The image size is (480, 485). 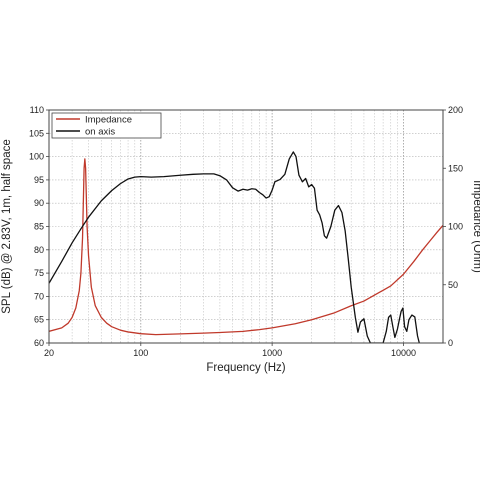 What do you see at coordinates (36, 133) in the screenshot?
I see `y-left-tick-label: 105` at bounding box center [36, 133].